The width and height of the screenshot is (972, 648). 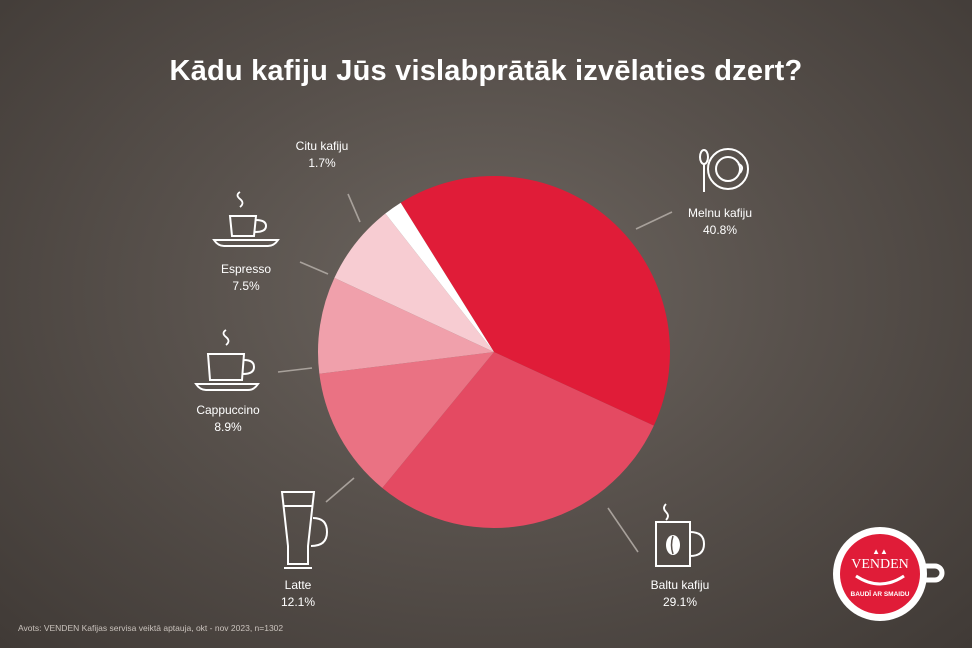 I want to click on cup-with-spoon-icon, so click(x=724, y=170).